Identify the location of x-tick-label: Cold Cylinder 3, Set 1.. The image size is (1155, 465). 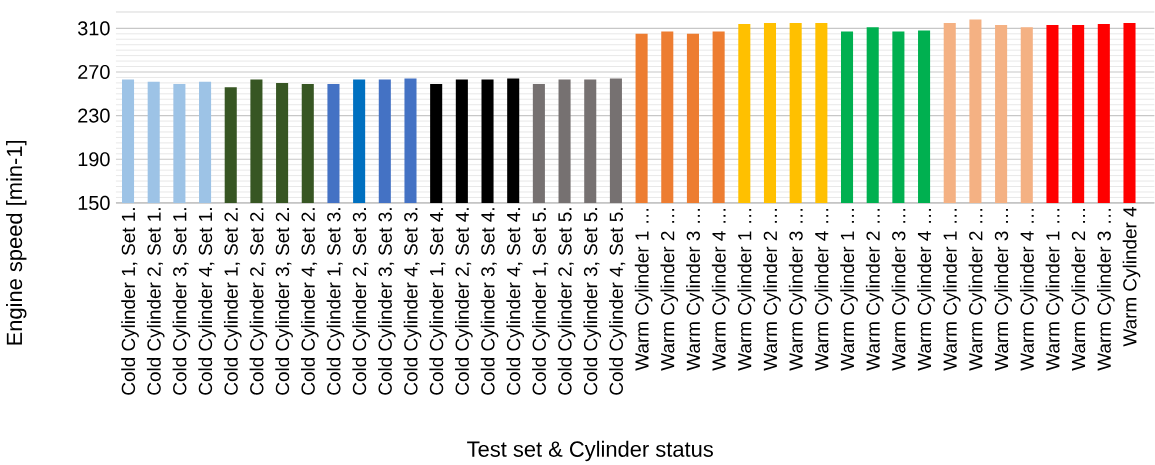
(181, 301).